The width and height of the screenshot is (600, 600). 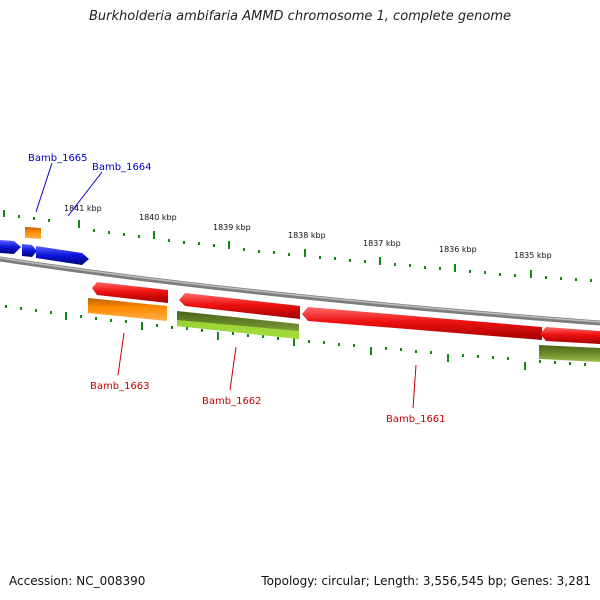 What do you see at coordinates (158, 217) in the screenshot?
I see `scale-label: 1840 kbp` at bounding box center [158, 217].